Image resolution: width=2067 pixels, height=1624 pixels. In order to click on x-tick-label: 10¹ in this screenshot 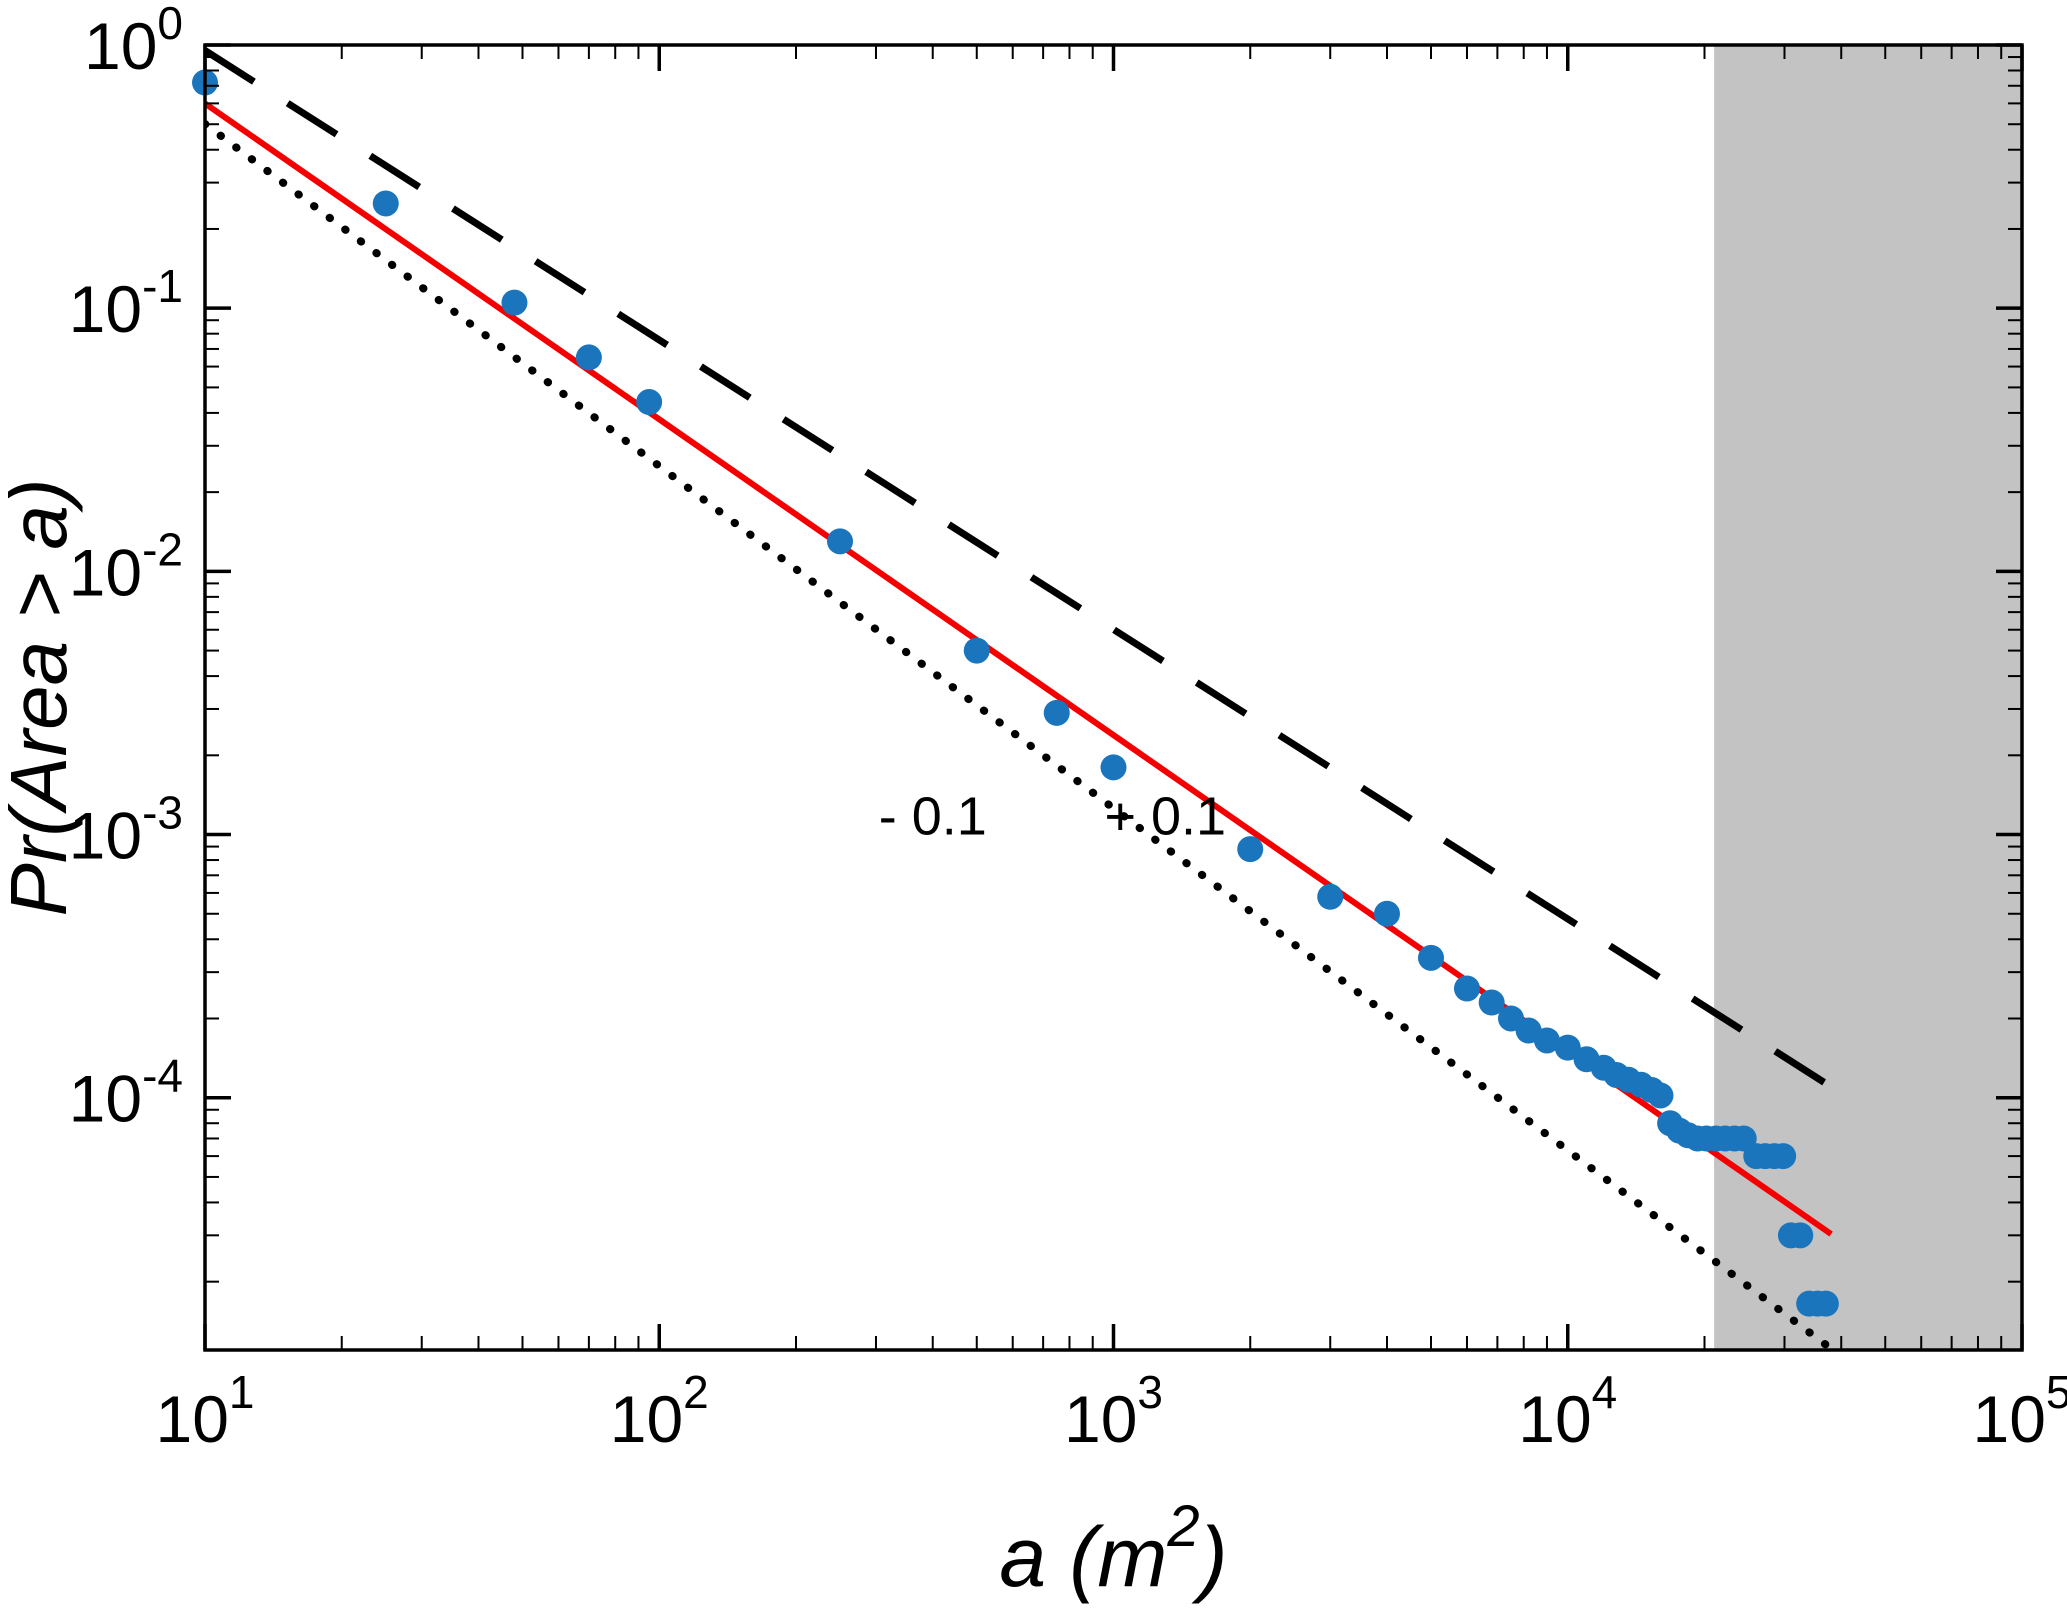, I will do `click(204, 1411)`.